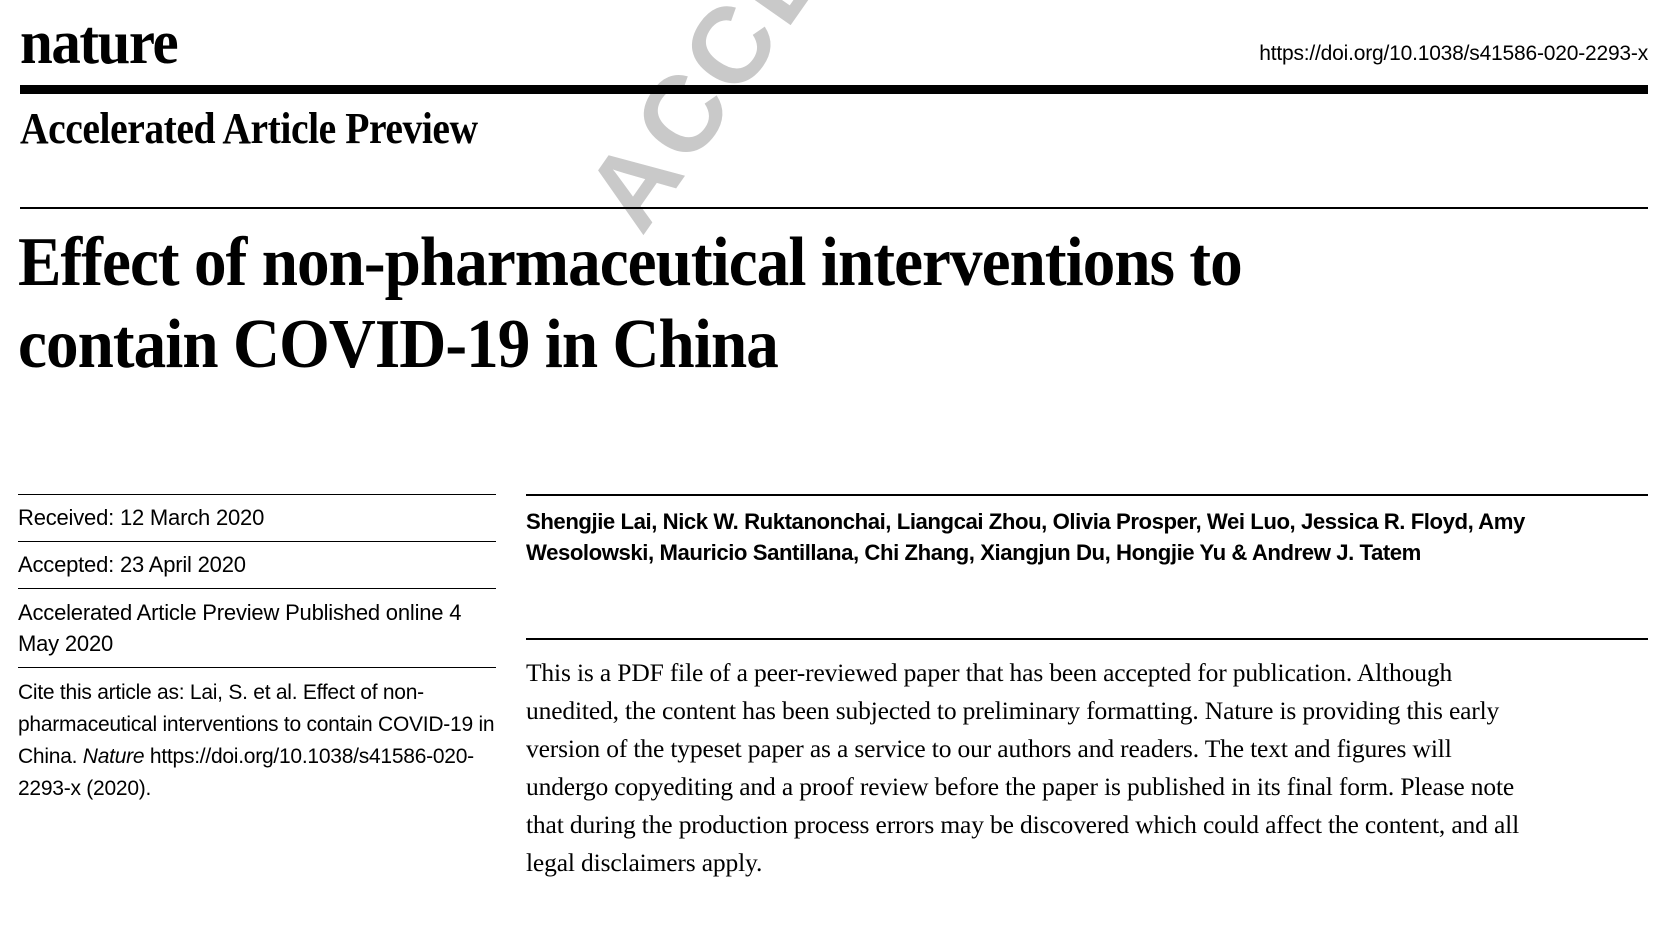 This screenshot has height=934, width=1668. I want to click on disclaimer-rule-top, so click(1087, 639).